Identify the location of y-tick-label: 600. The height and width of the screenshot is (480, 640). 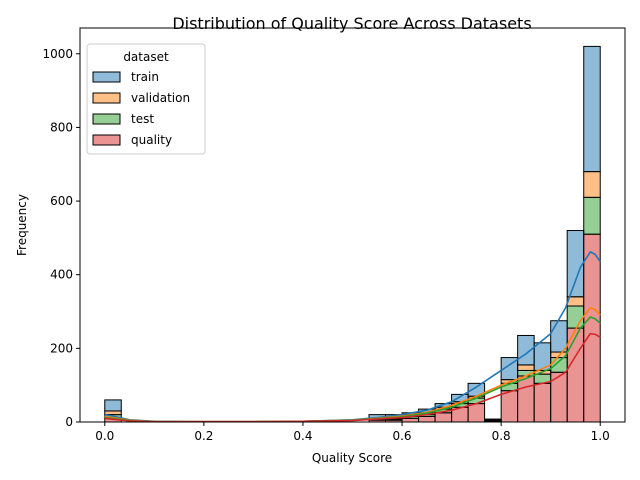
(61, 201).